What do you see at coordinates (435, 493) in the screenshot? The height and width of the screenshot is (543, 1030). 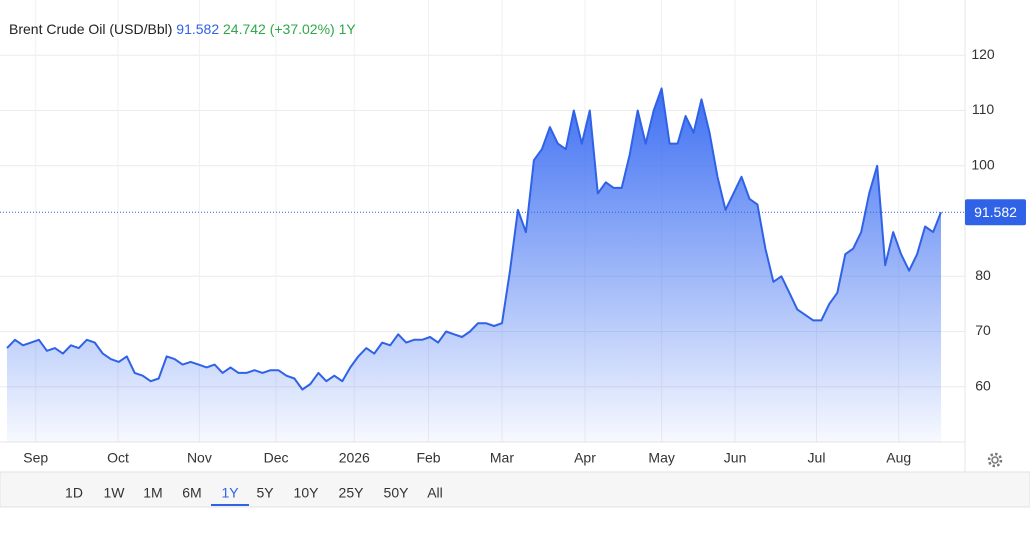 I see `range-button: All` at bounding box center [435, 493].